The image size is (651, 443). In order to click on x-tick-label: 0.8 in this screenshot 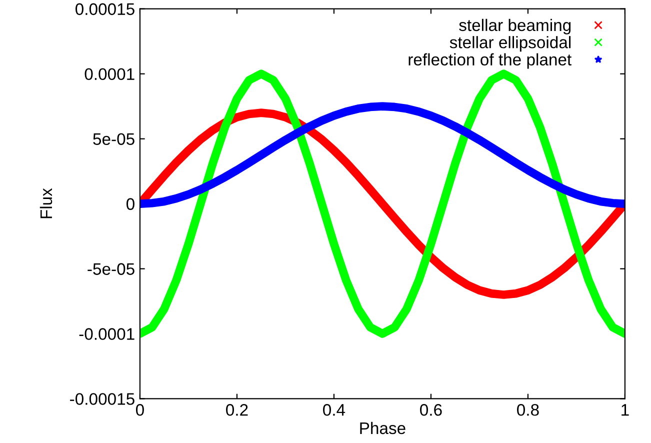, I will do `click(528, 410)`.